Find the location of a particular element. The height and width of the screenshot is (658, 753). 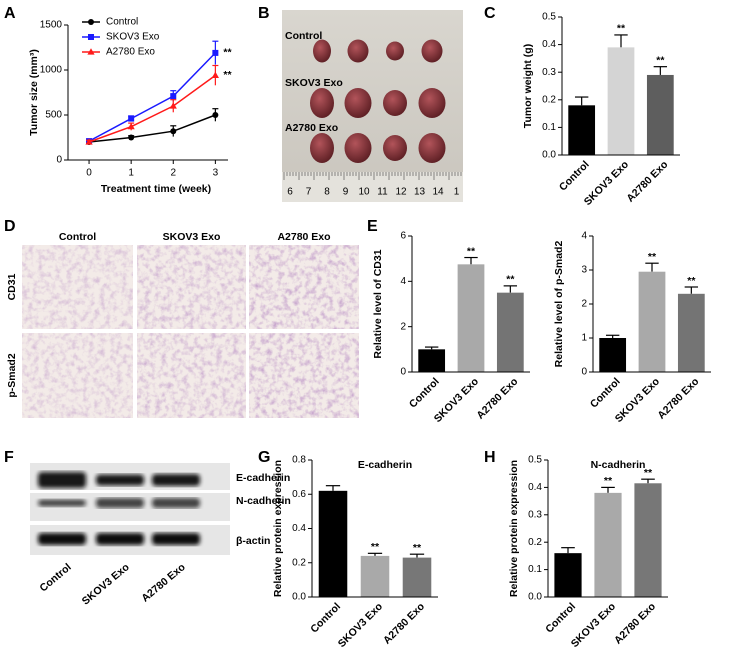

y-tick-label: 1 is located at coordinates (584, 338).